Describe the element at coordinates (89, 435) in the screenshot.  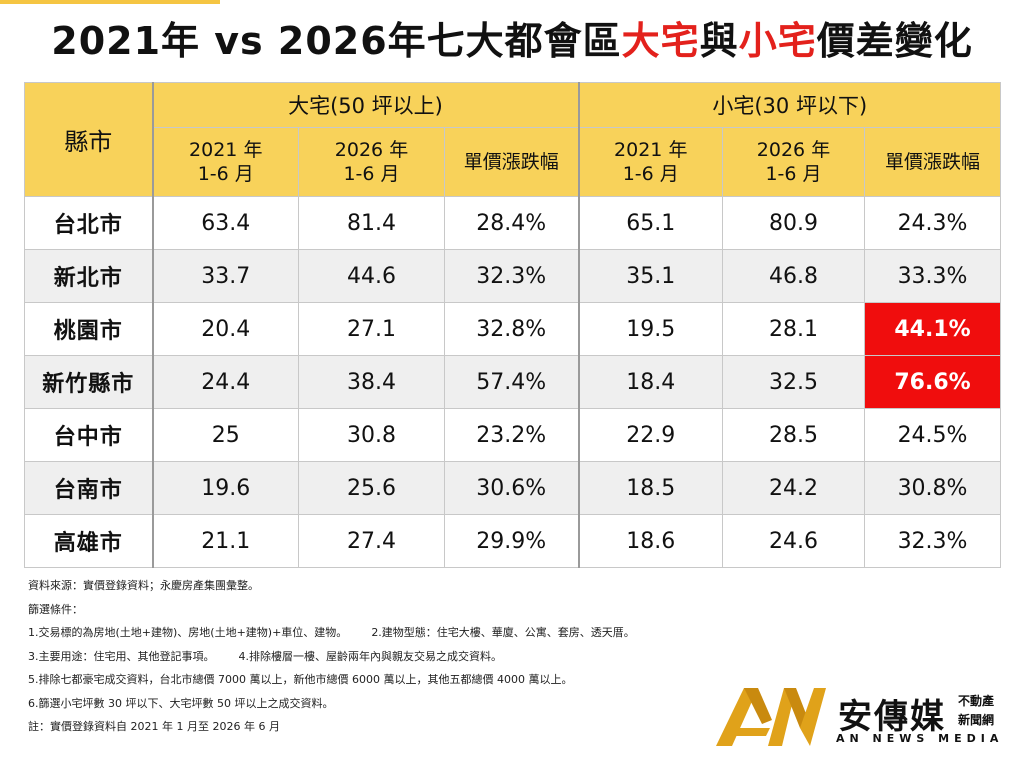
I see `city-cell: 台中市` at that location.